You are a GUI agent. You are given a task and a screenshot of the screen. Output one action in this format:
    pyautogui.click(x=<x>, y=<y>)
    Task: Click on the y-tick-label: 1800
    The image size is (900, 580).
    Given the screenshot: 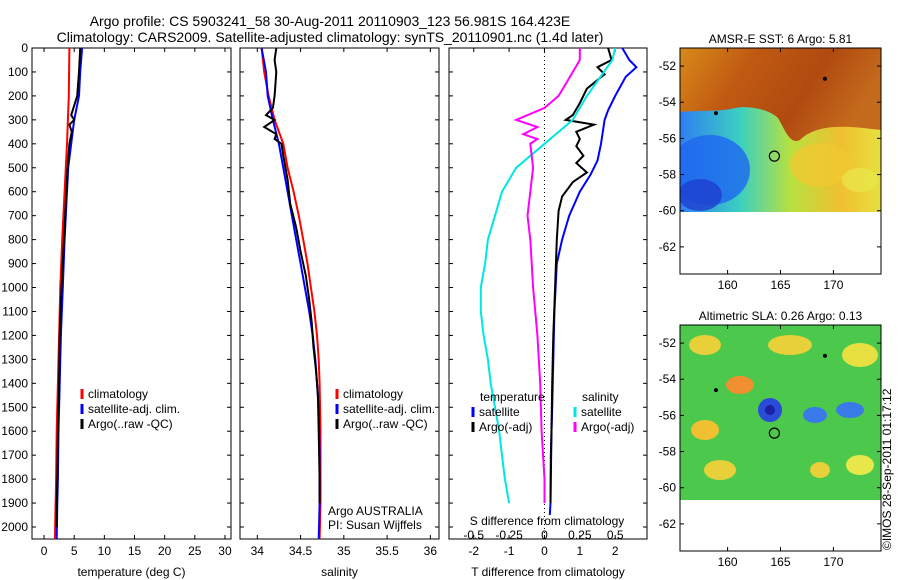 What is the action you would take?
    pyautogui.click(x=14, y=479)
    